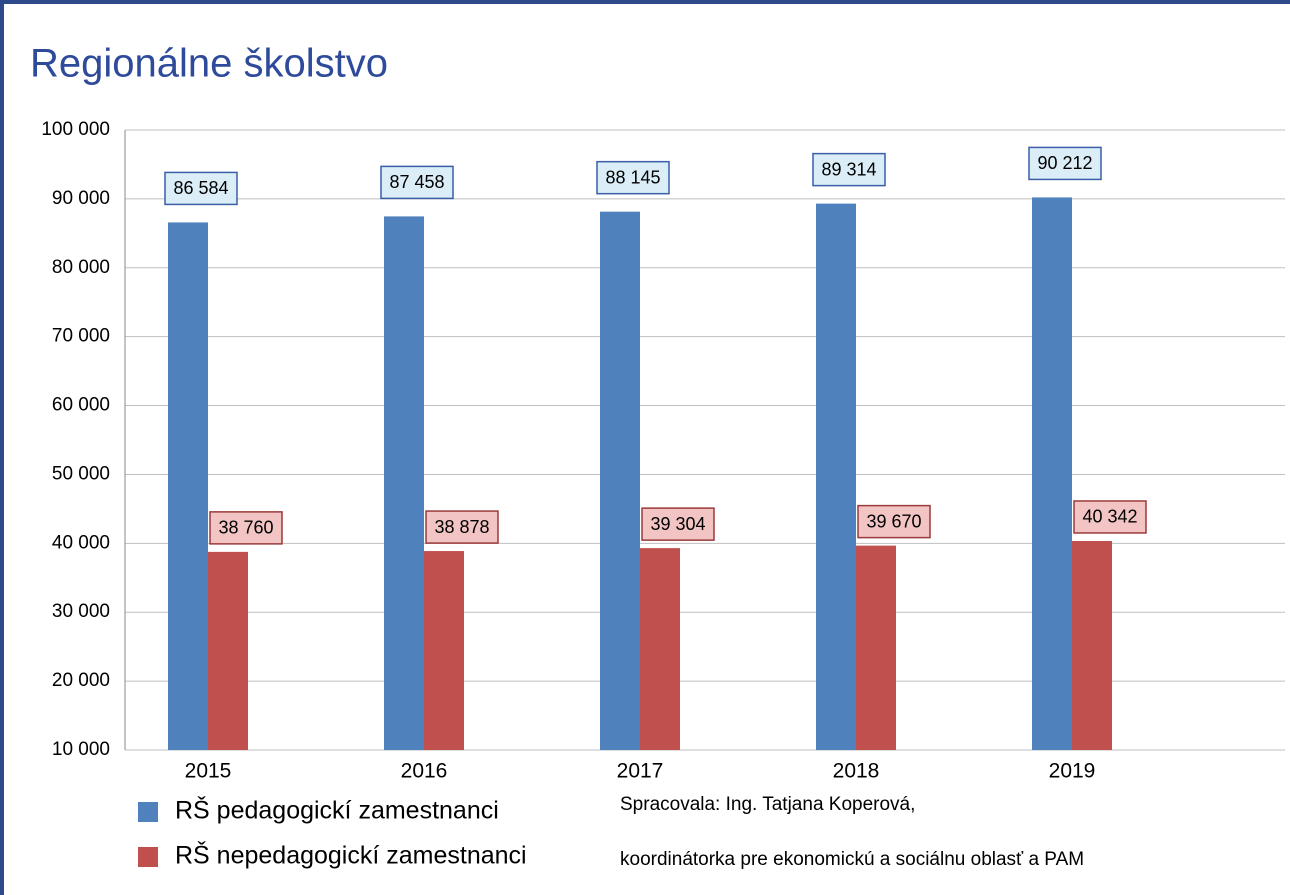  I want to click on y-tick-label: 70 000, so click(81, 336).